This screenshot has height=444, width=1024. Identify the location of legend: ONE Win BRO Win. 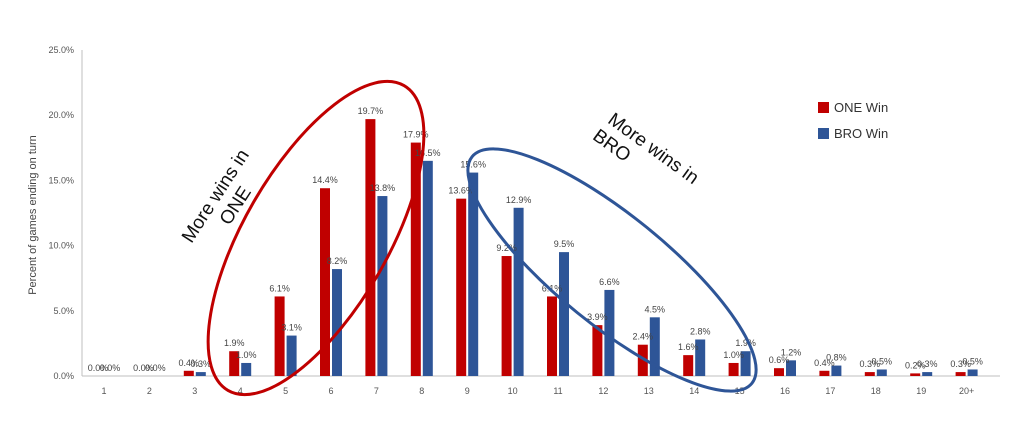
(853, 120).